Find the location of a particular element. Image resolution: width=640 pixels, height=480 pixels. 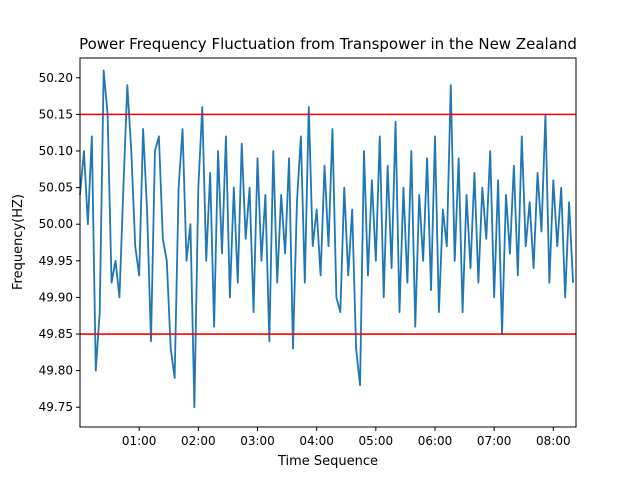

y-tick-label: 50.10 is located at coordinates (56, 151).